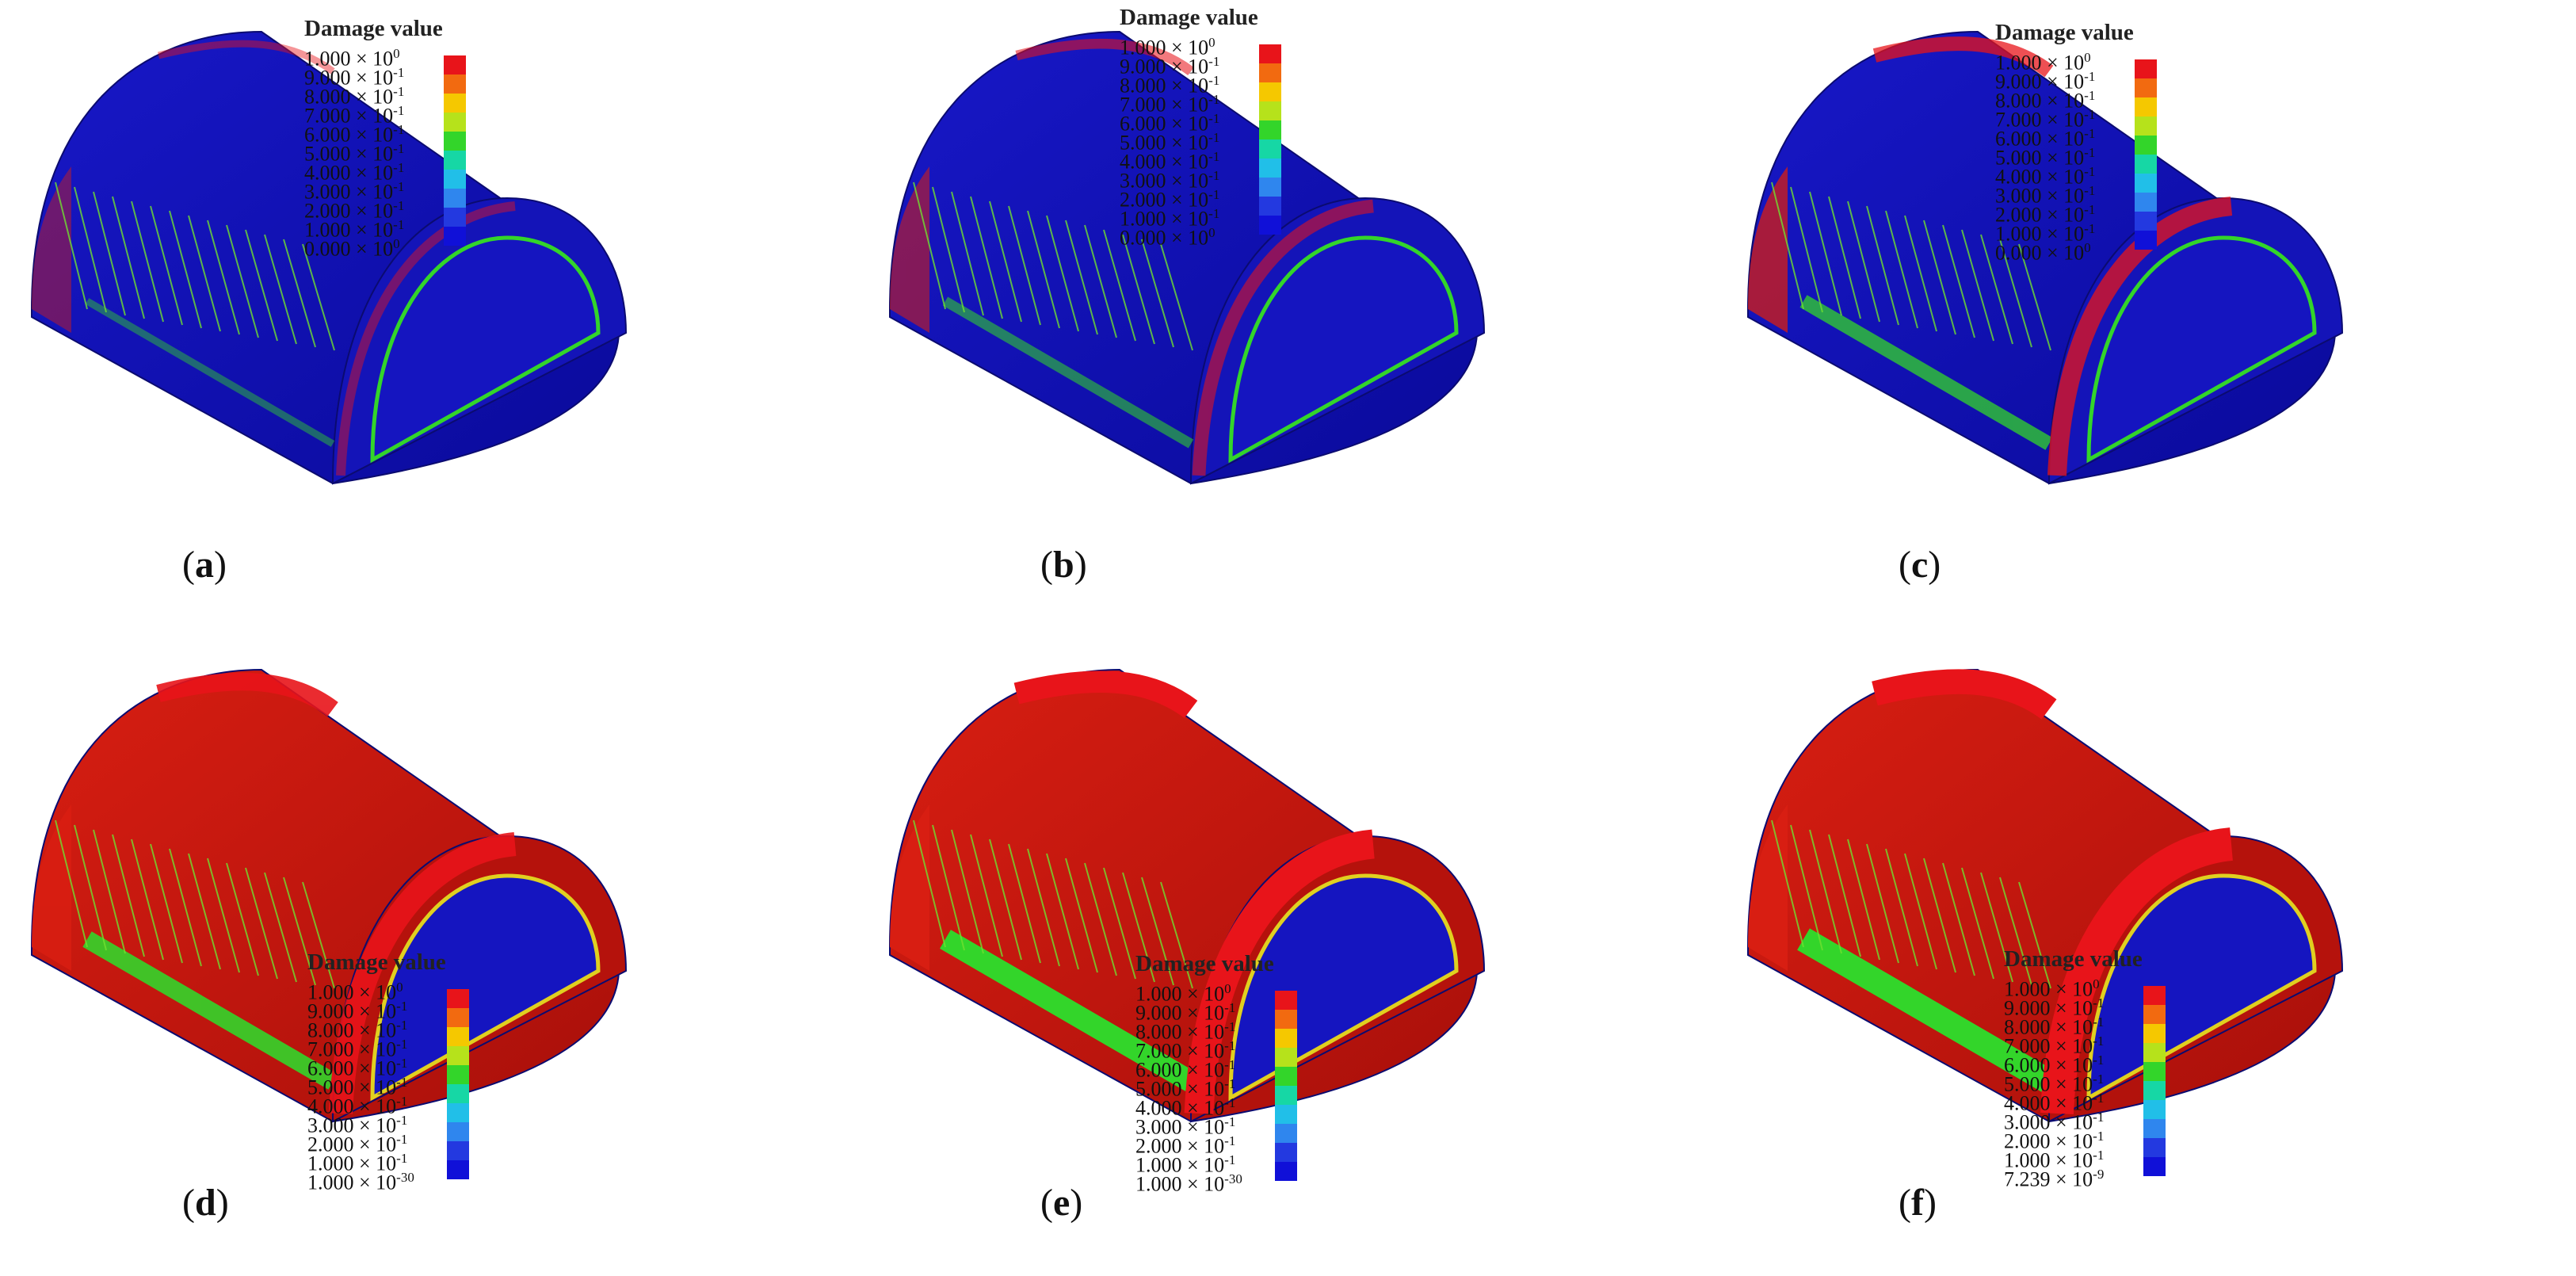  Describe the element at coordinates (204, 565) in the screenshot. I see `panel-caption: (a)` at that location.